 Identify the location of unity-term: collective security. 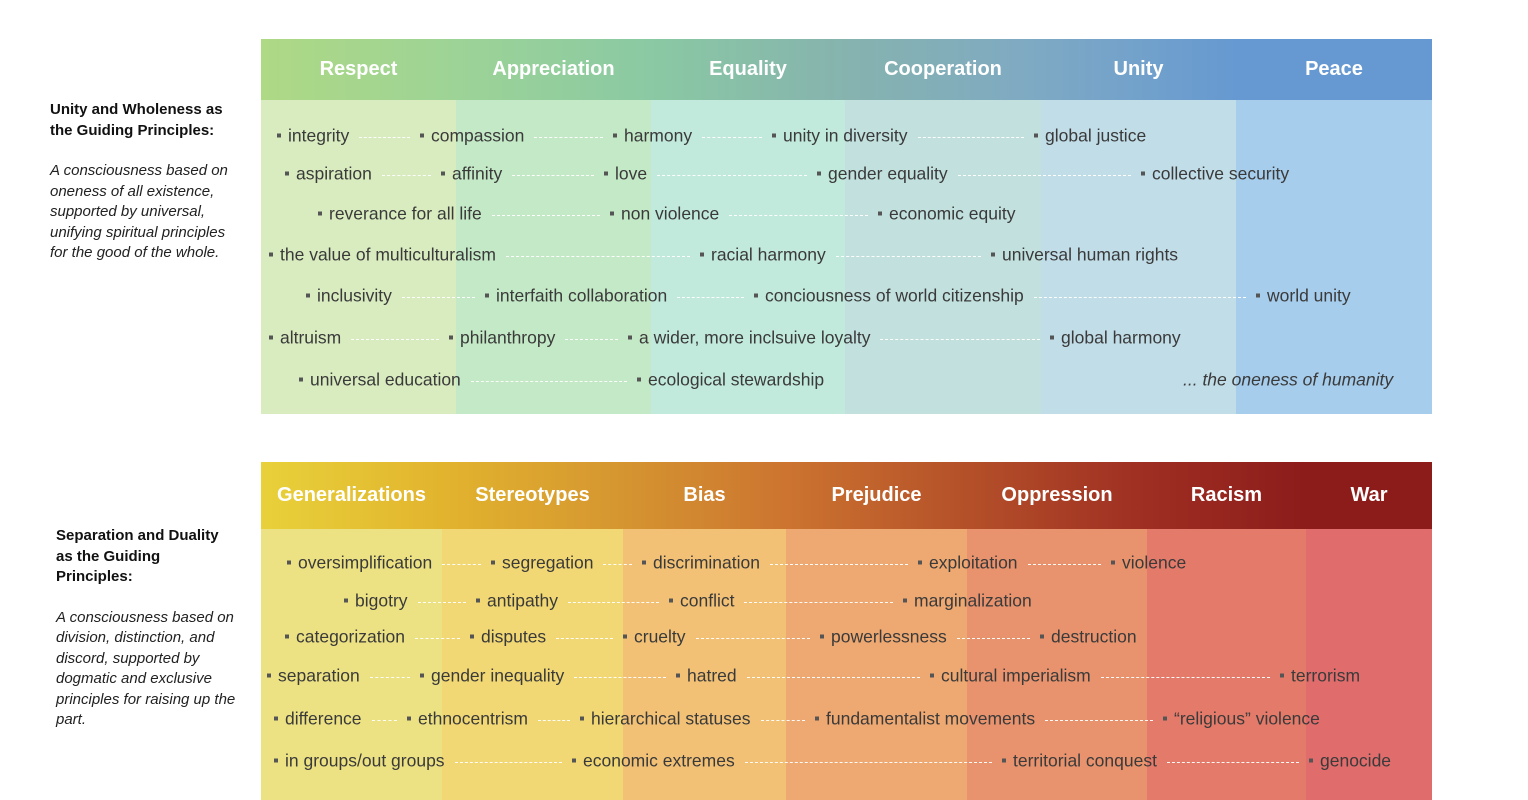
(1215, 174).